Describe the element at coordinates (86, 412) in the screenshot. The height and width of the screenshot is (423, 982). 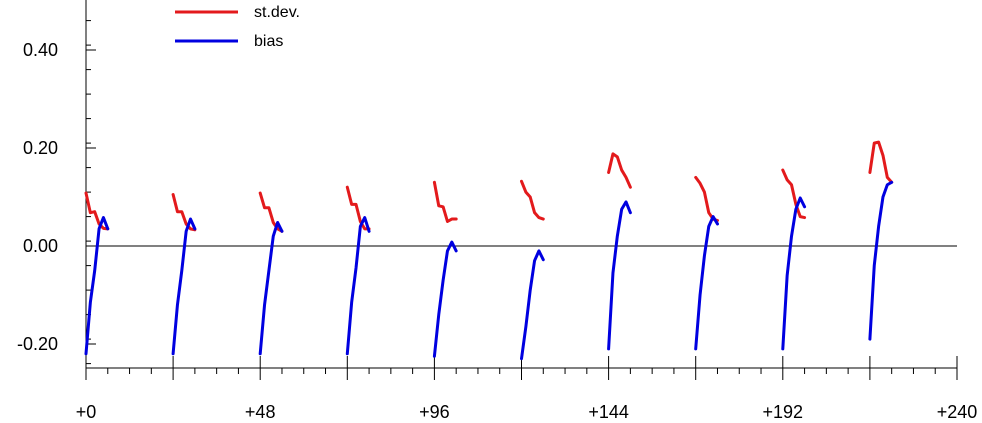
I see `x-tick-label: +0` at that location.